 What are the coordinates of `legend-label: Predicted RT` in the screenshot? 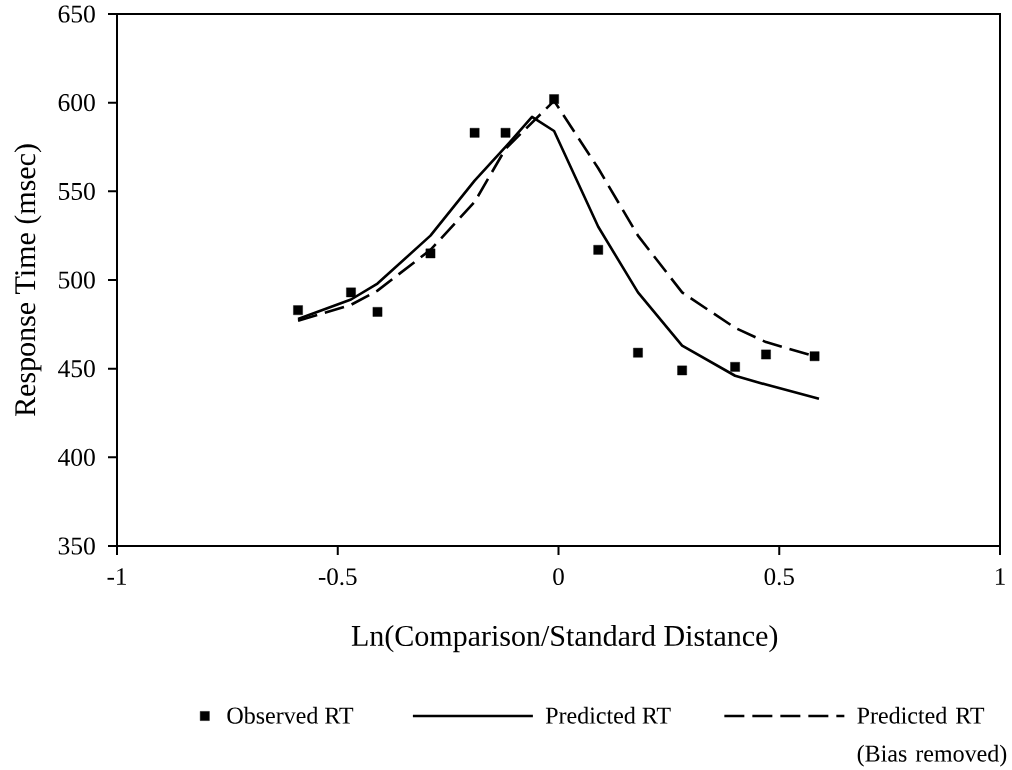 It's located at (608, 715).